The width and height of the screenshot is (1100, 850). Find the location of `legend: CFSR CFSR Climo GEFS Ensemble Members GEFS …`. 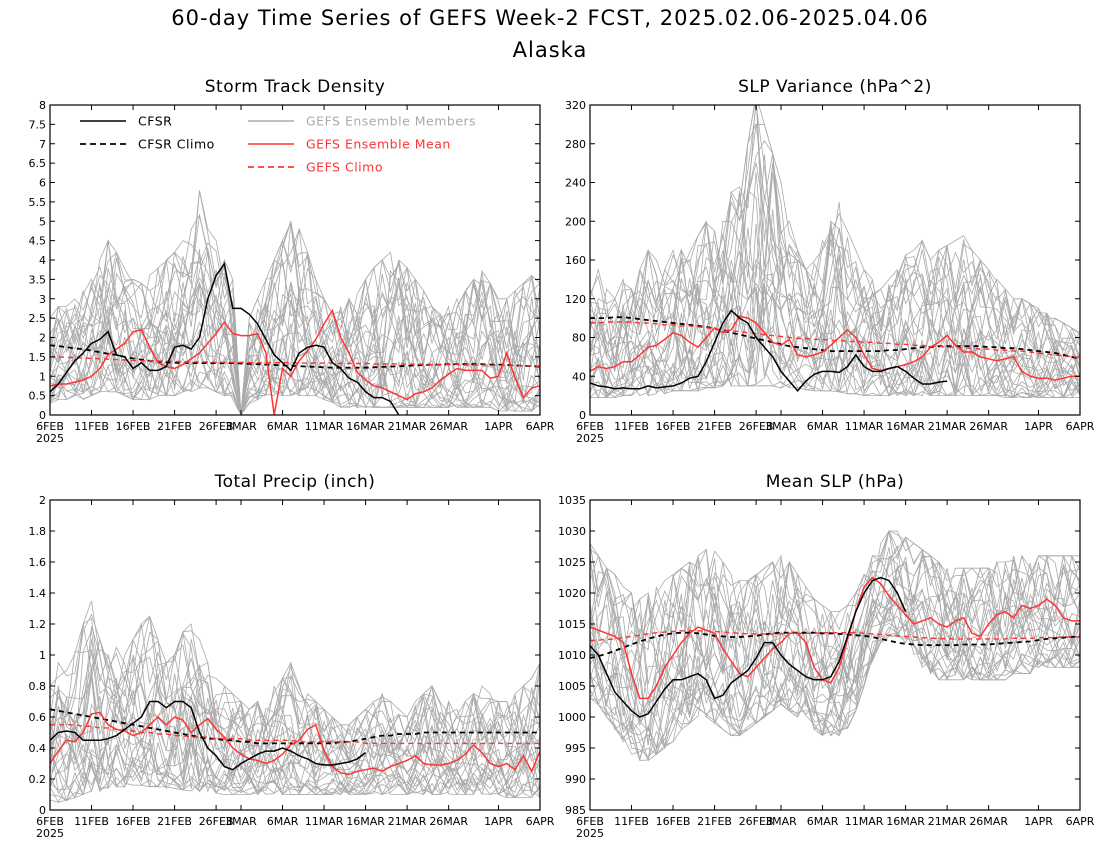

legend: CFSR CFSR Climo GEFS Ensemble Members GEFS … is located at coordinates (278, 144).